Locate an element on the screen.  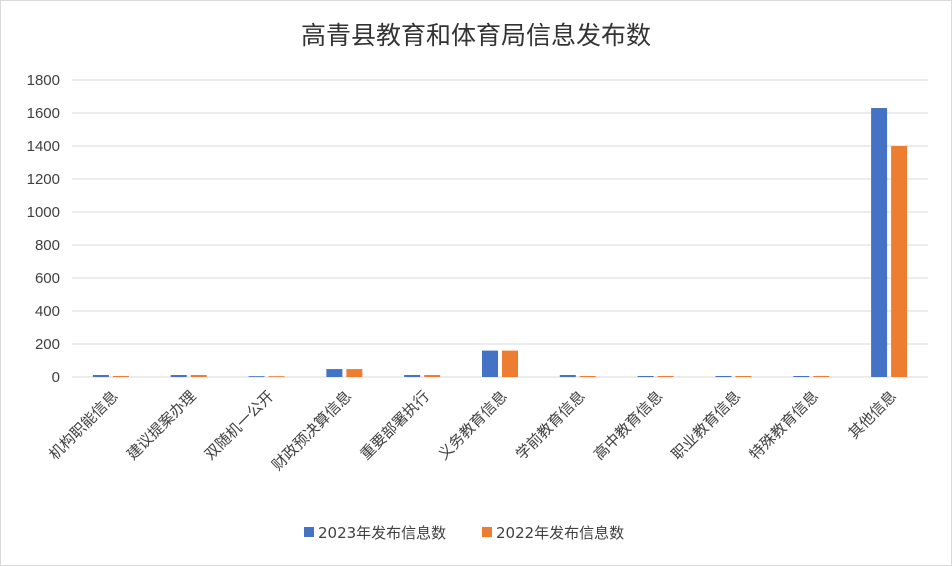
legend-label: 2022年发布信息数 is located at coordinates (560, 533).